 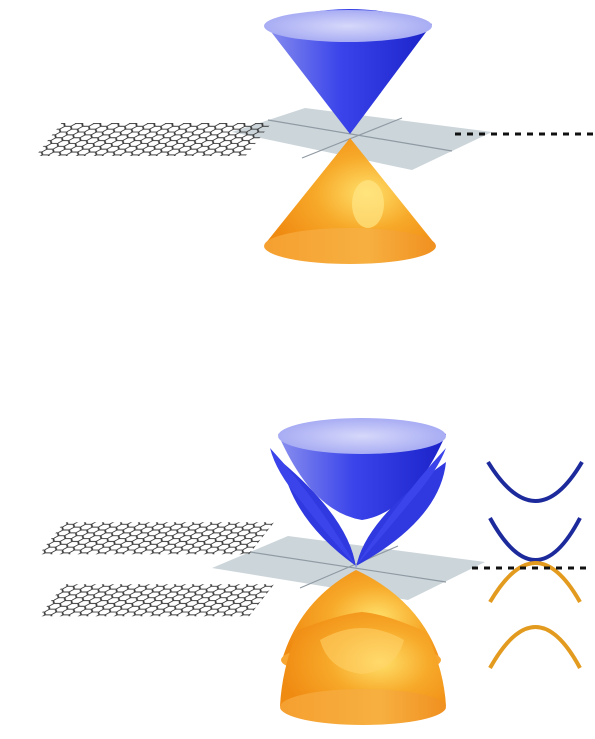 What do you see at coordinates (535, 582) in the screenshot?
I see `valence-band-curve-upper` at bounding box center [535, 582].